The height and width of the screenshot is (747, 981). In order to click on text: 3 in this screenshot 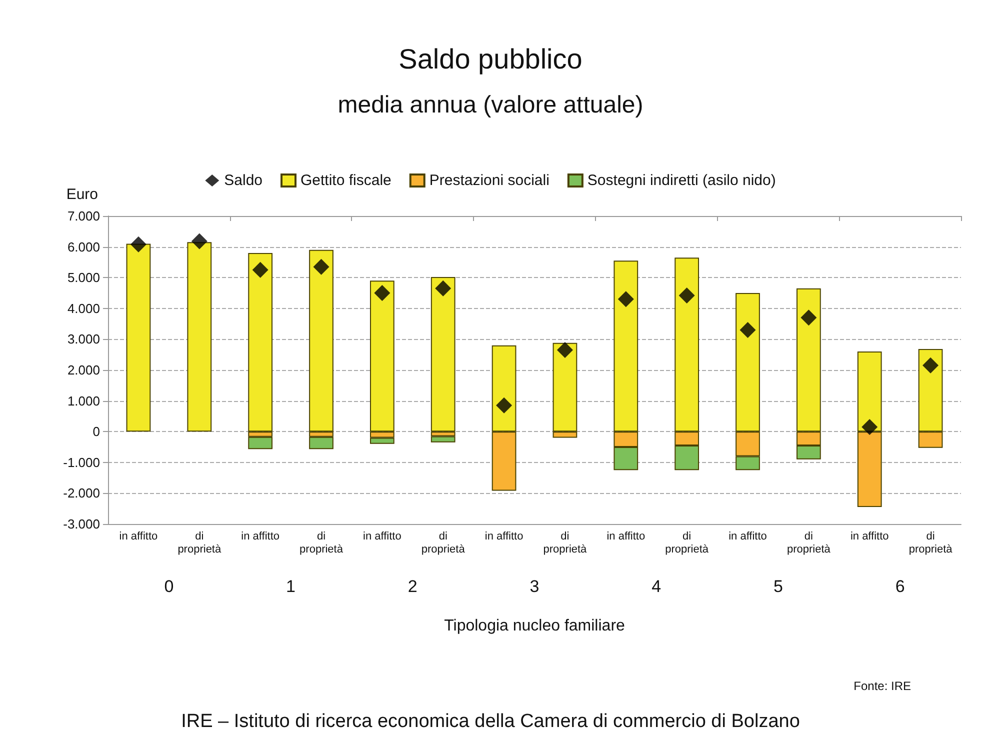, I will do `click(535, 586)`.